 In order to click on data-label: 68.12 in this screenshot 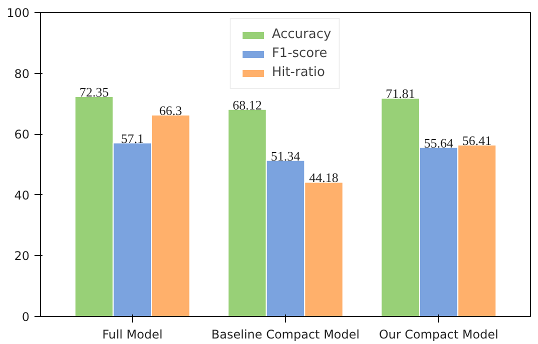, I will do `click(247, 104)`.